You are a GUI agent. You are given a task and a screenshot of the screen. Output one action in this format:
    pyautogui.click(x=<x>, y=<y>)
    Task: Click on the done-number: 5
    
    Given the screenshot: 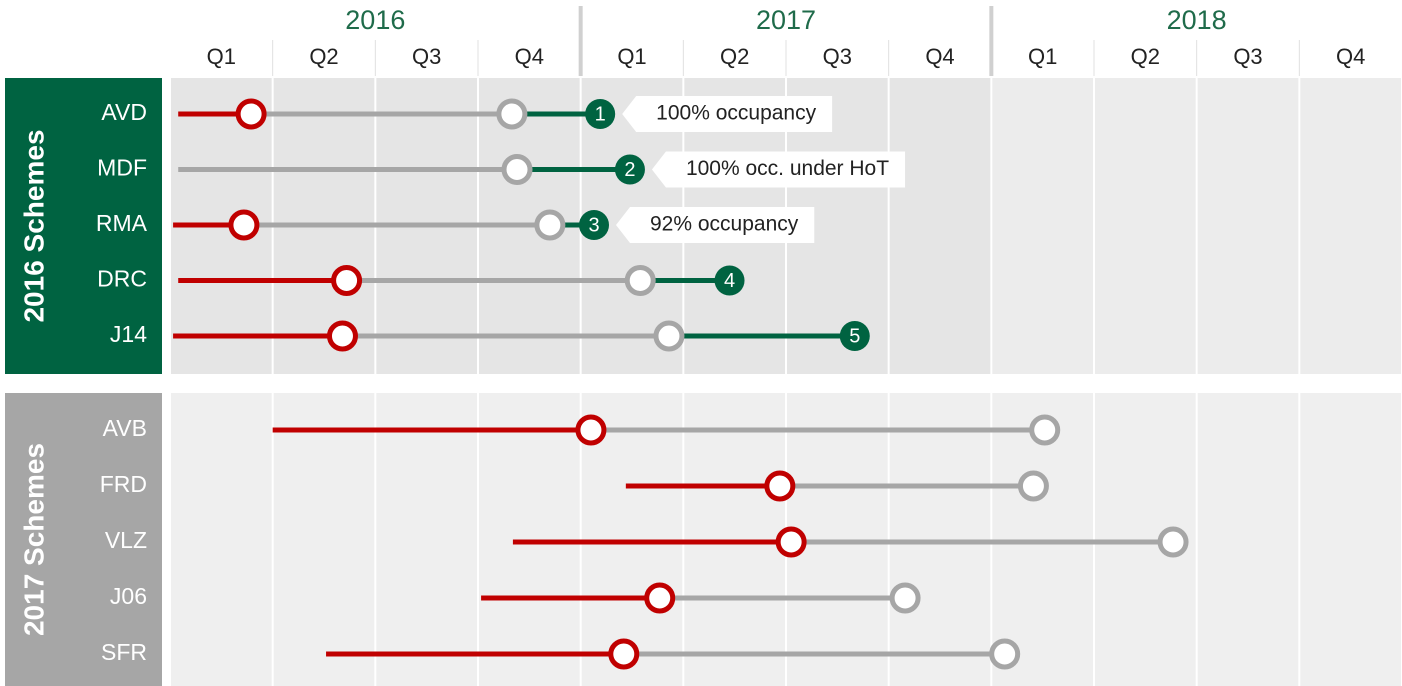 What is the action you would take?
    pyautogui.click(x=854, y=336)
    